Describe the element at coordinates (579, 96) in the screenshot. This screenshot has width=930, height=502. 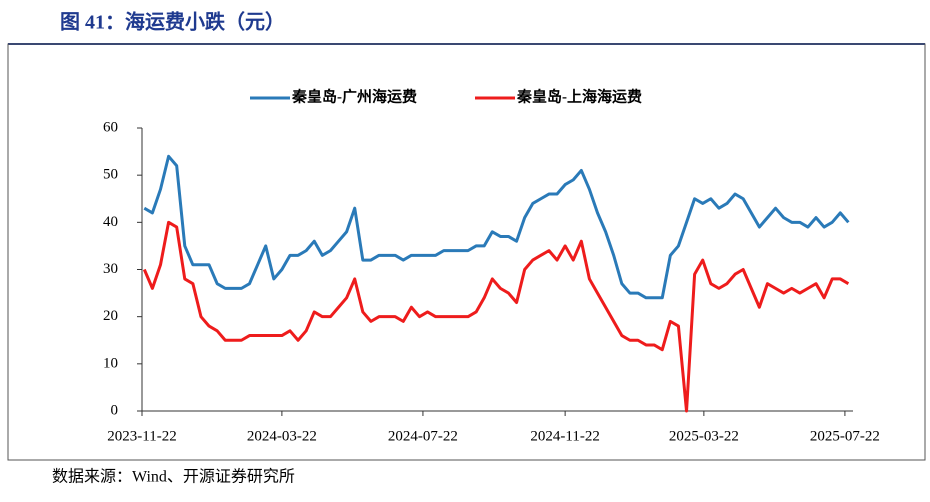
I see `legend-label: 秦皇岛-上海海运费` at that location.